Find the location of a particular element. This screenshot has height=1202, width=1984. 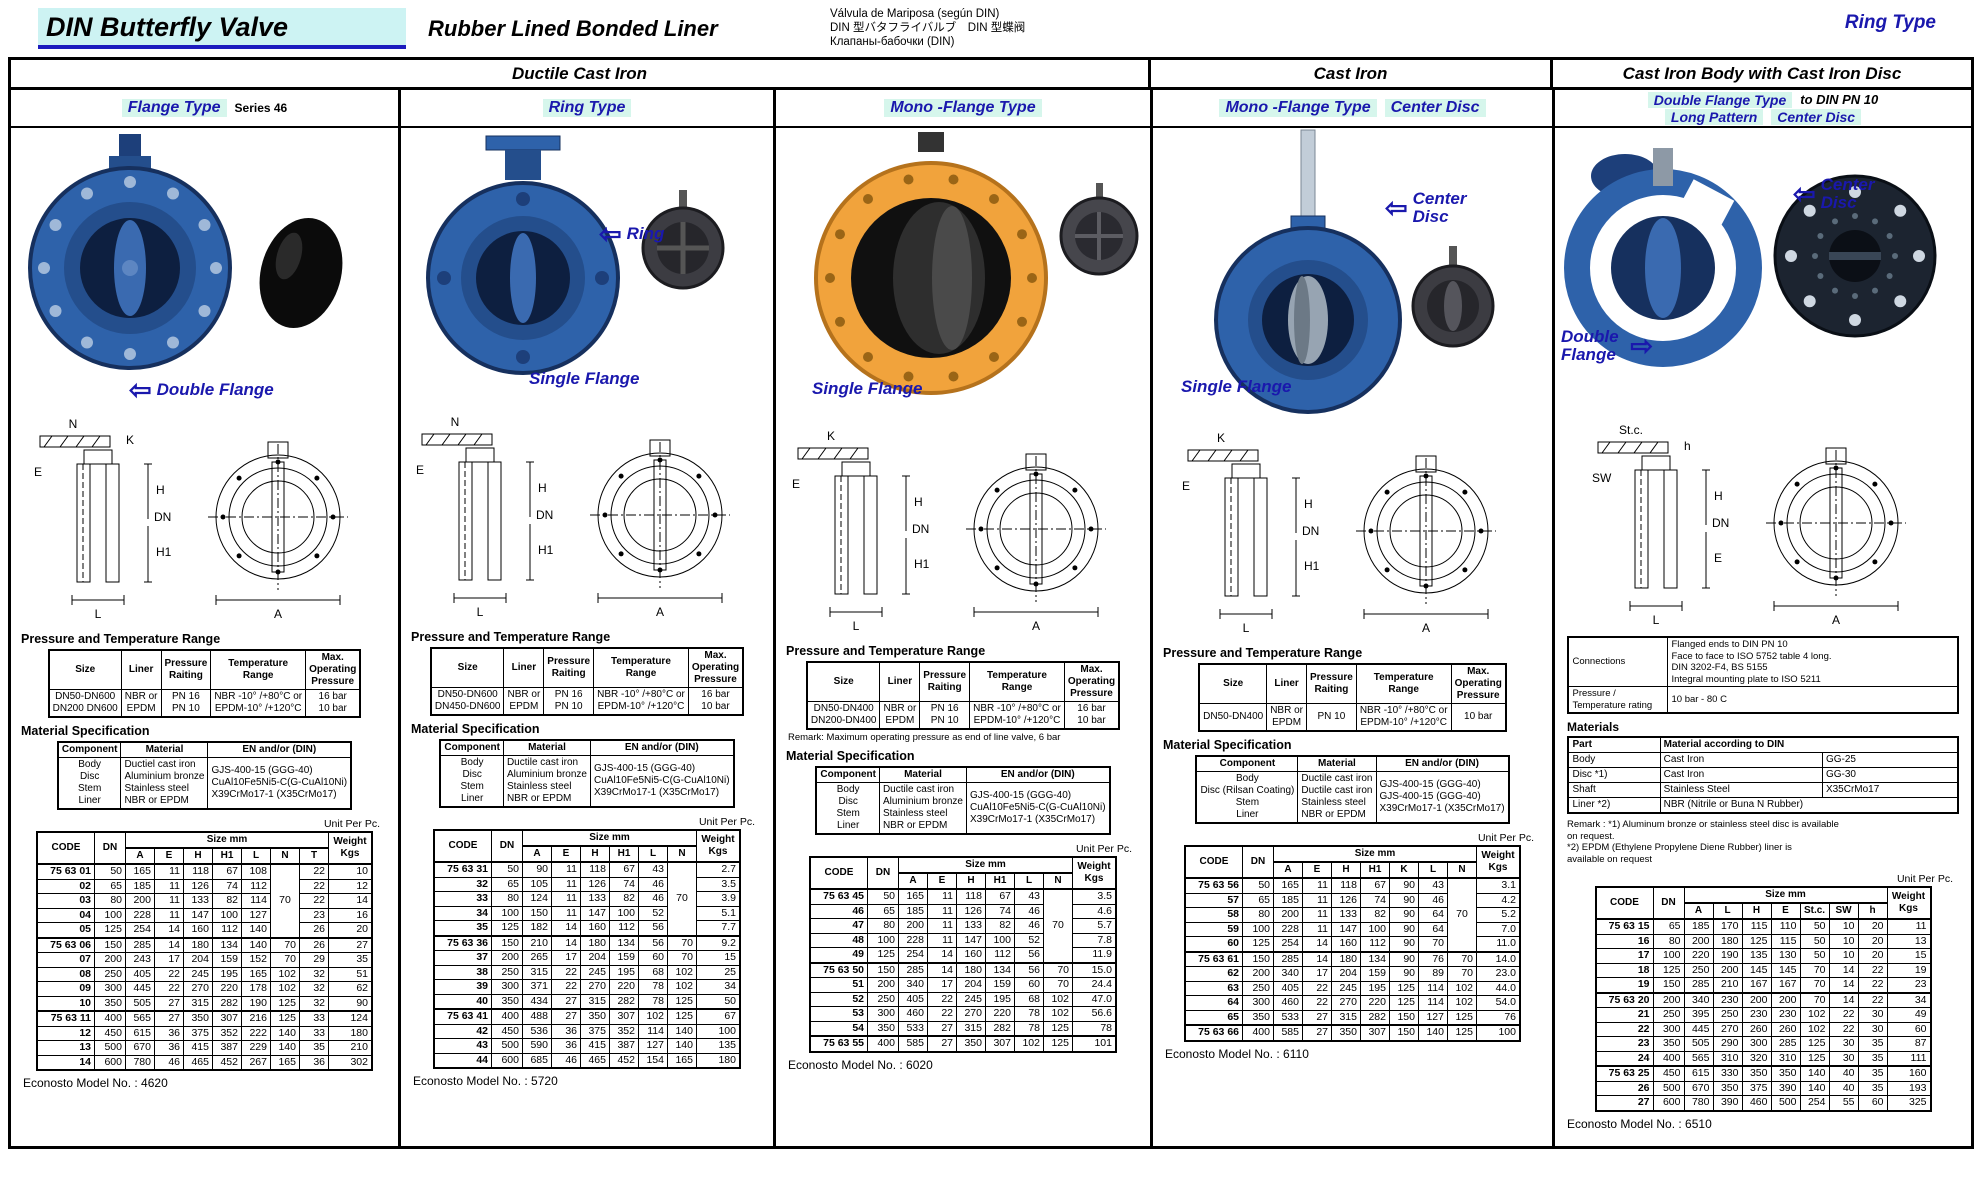

dim-cell: 780 is located at coordinates (1698, 1103).